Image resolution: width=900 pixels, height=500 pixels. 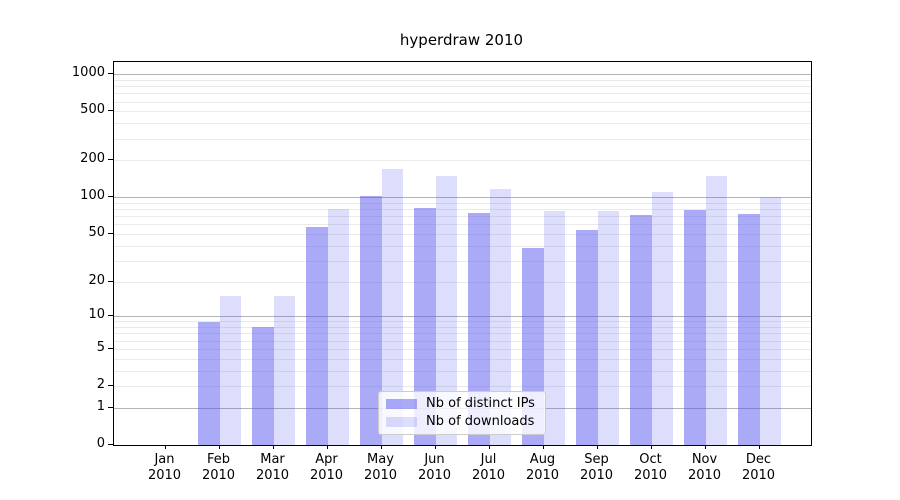 What do you see at coordinates (480, 404) in the screenshot?
I see `legend-label-distinct-ips: Nb of distinct IPs` at bounding box center [480, 404].